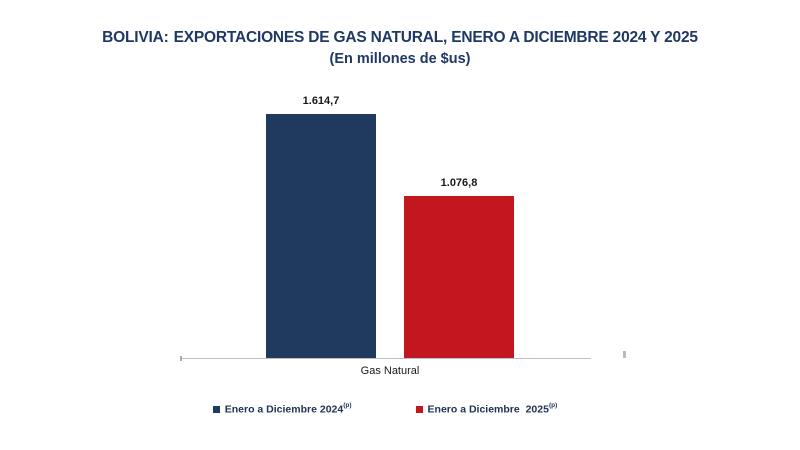  What do you see at coordinates (553, 405) in the screenshot?
I see `legend-label-2025-superscript: (p)` at bounding box center [553, 405].